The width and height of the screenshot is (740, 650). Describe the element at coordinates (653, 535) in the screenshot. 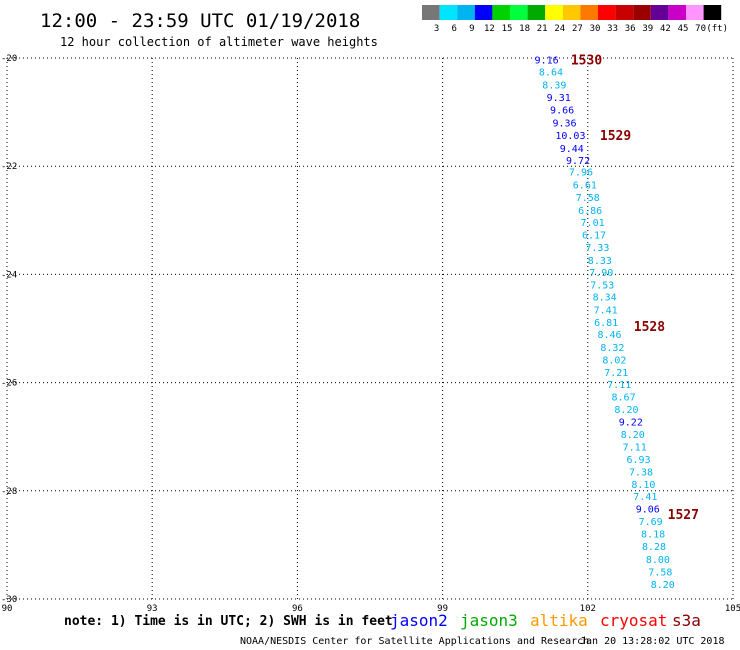

I see `wave-height-value: 8.18` at that location.